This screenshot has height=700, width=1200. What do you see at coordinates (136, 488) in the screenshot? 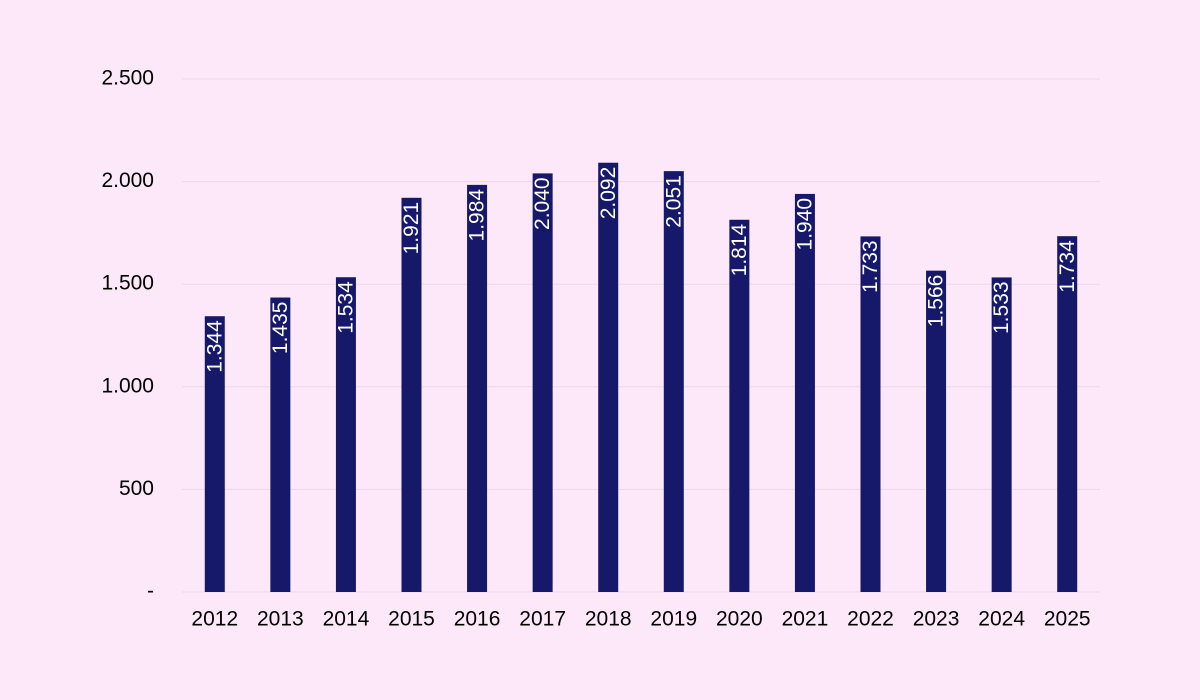
I see `y-tick-label: 500` at bounding box center [136, 488].